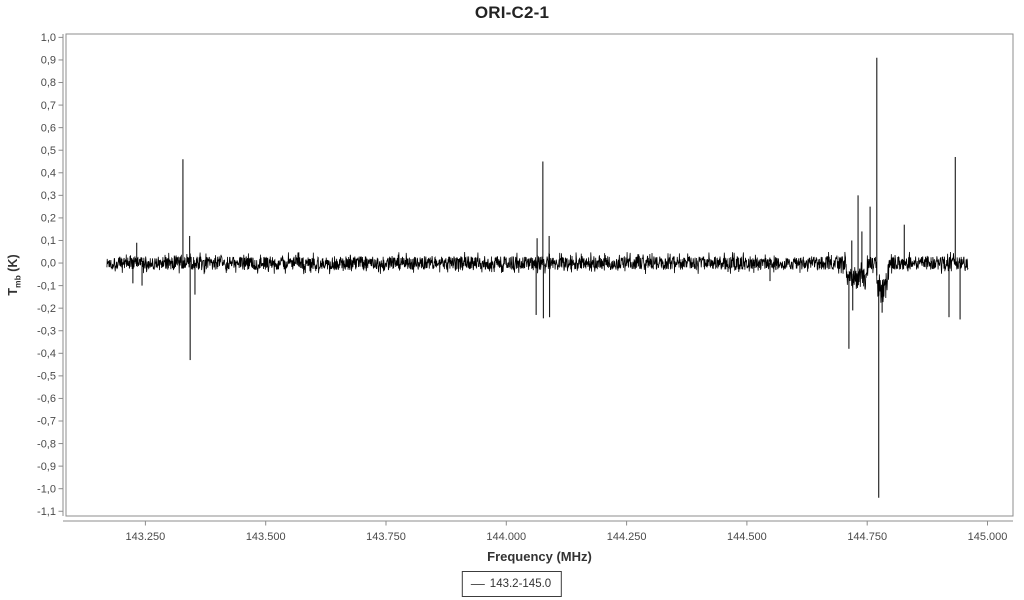 The width and height of the screenshot is (1024, 600). Describe the element at coordinates (520, 584) in the screenshot. I see `legend-entry-label: 143.2-145.0` at that location.